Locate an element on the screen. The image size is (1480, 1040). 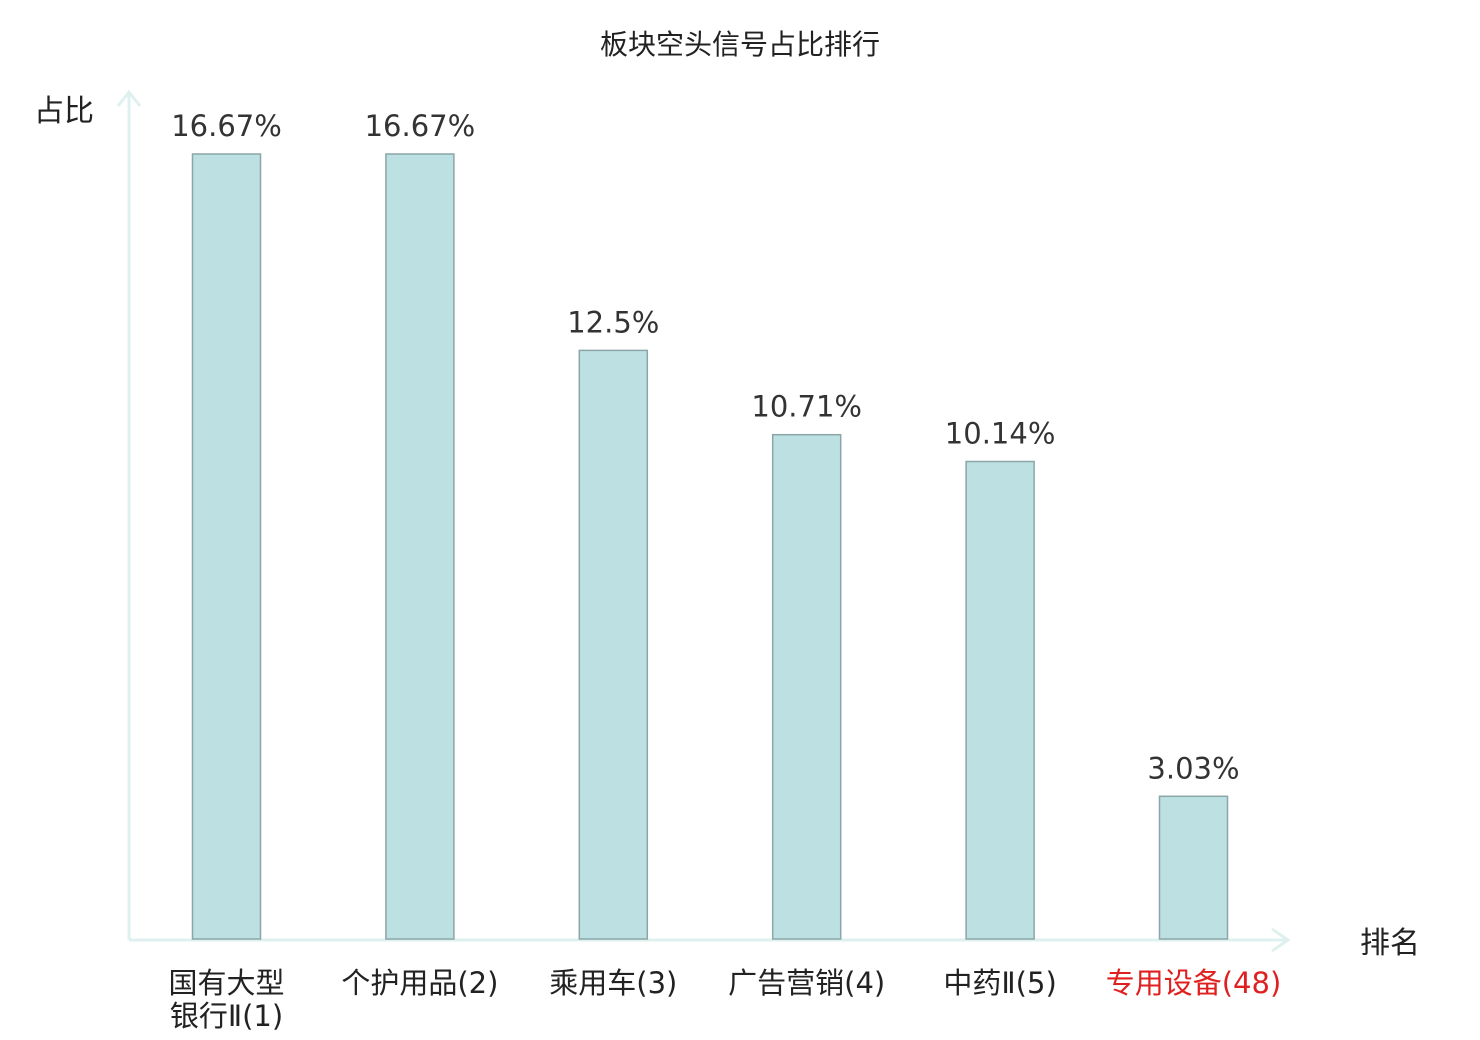
category-label-line: 个护用品(2) is located at coordinates (419, 983).